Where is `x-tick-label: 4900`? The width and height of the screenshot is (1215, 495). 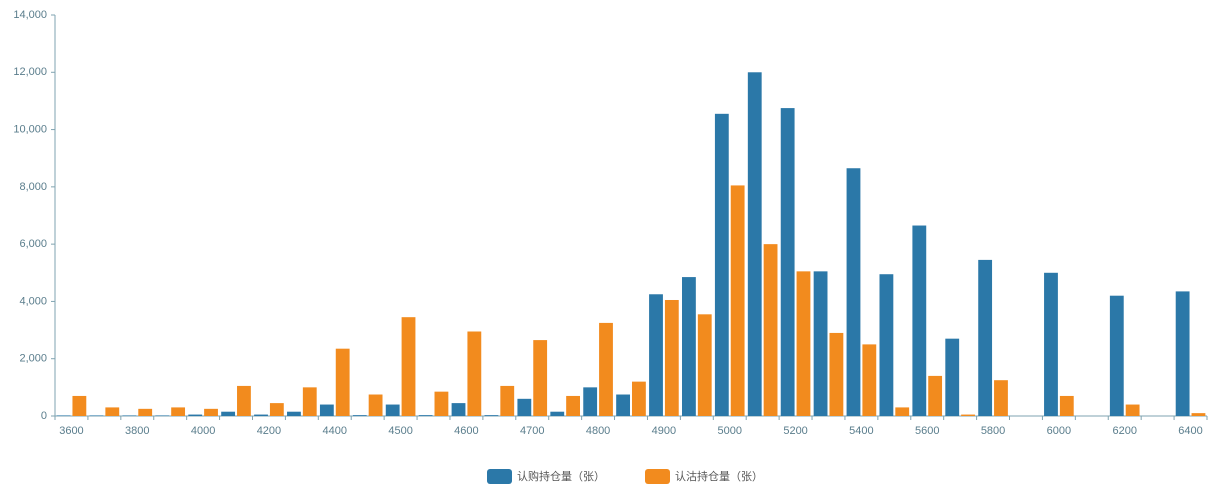 x-tick-label: 4900 is located at coordinates (664, 431).